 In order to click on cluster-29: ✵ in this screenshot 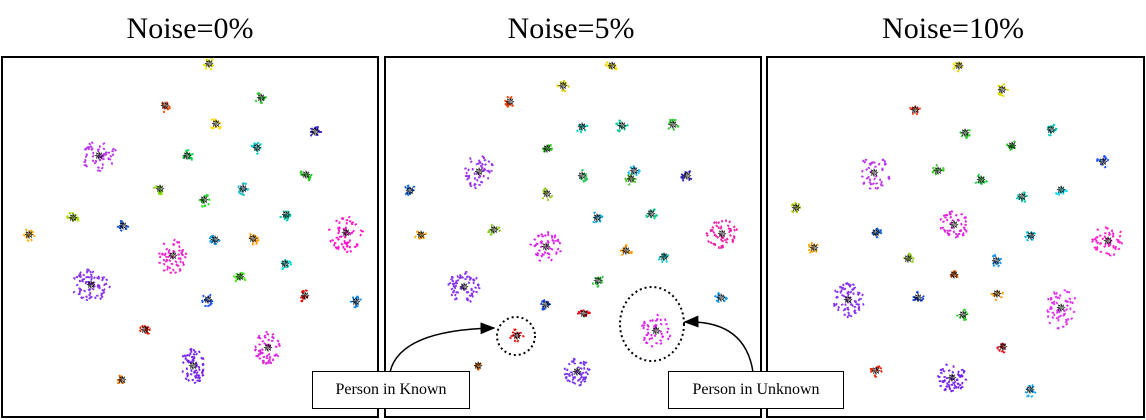, I will do `click(121, 380)`.